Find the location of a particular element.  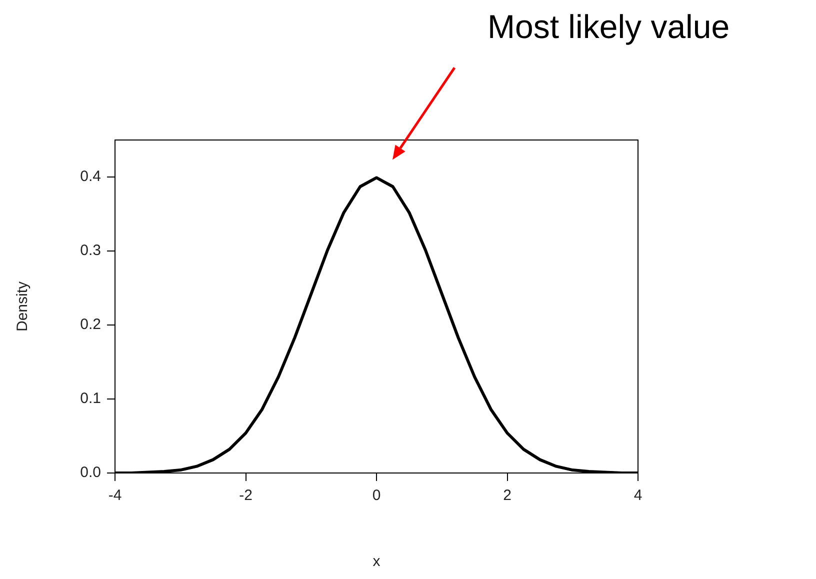

x-tick-label: 4 is located at coordinates (638, 495).